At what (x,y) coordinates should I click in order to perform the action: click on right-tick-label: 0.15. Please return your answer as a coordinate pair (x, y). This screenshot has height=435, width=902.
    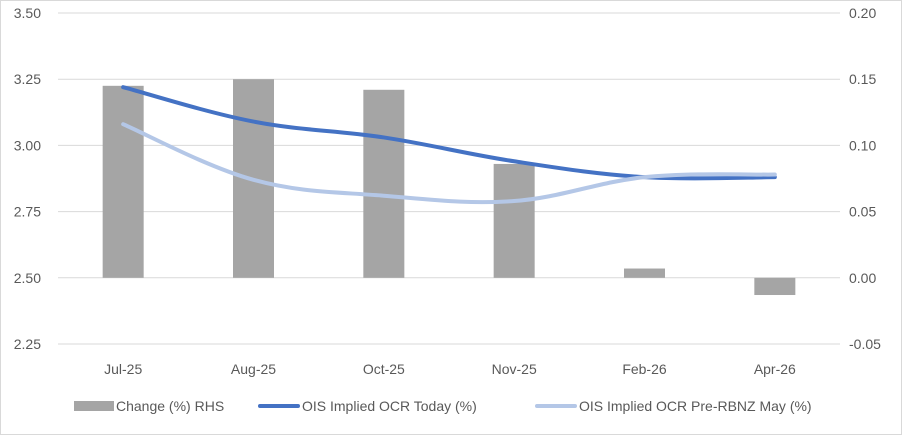
    Looking at the image, I should click on (862, 79).